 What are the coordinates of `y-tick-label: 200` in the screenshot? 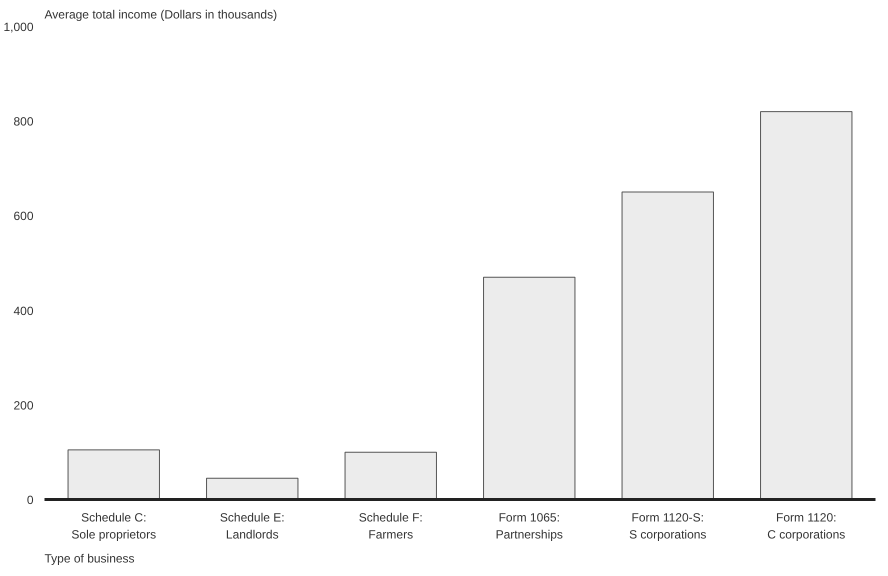 It's located at (23, 405).